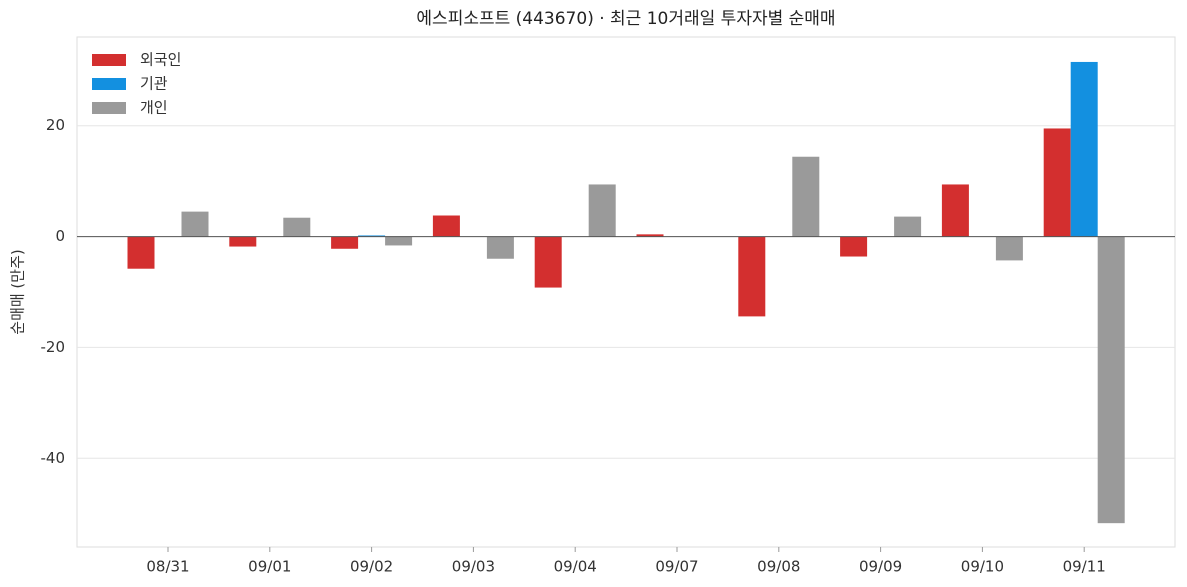  What do you see at coordinates (575, 567) in the screenshot?
I see `x-tick-label: 09/04` at bounding box center [575, 567].